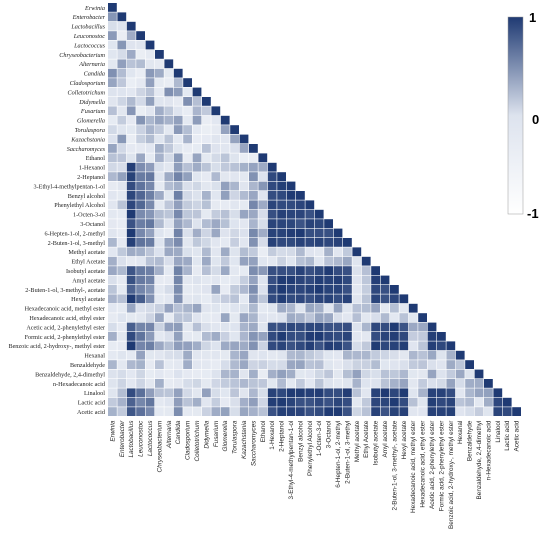  Describe the element at coordinates (92, 168) in the screenshot. I see `row-label: 1-Hexanol` at that location.